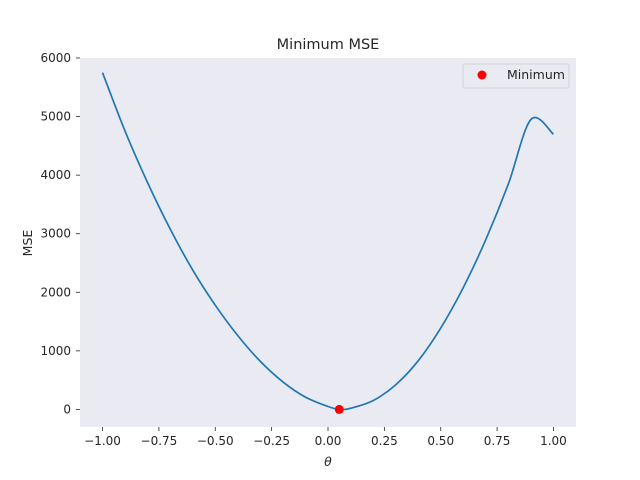  I want to click on x-ticks: −1.00 −0.75 −0.50 −0.25 0.00 0.25 0.50 0.75 1.00, so click(325, 437).